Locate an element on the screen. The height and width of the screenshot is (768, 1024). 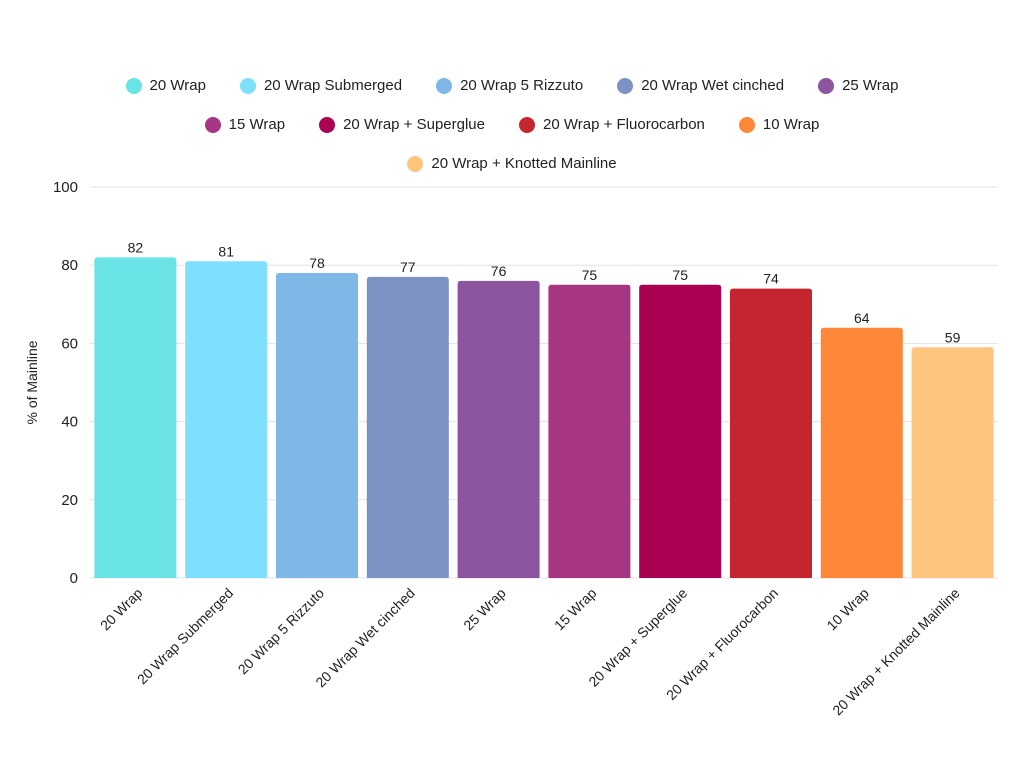
x-tick-label: 20 Wrap + Superglue is located at coordinates (637, 637).